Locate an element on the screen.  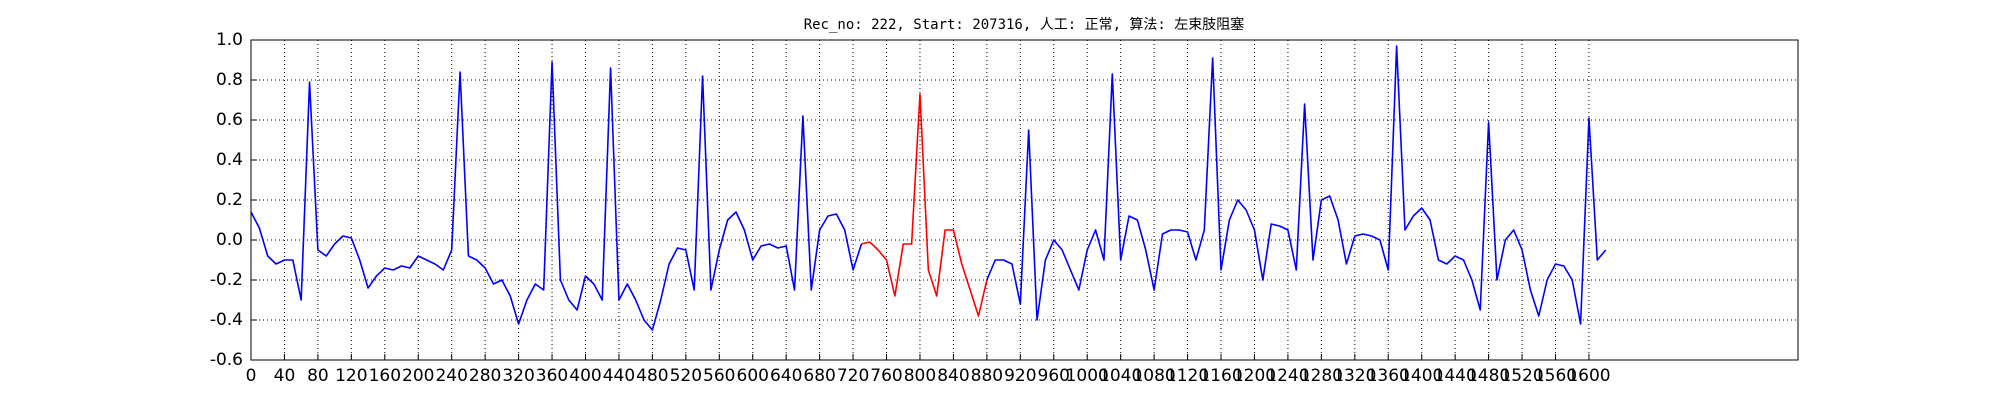
y-tick-label: 0.6 is located at coordinates (229, 120).